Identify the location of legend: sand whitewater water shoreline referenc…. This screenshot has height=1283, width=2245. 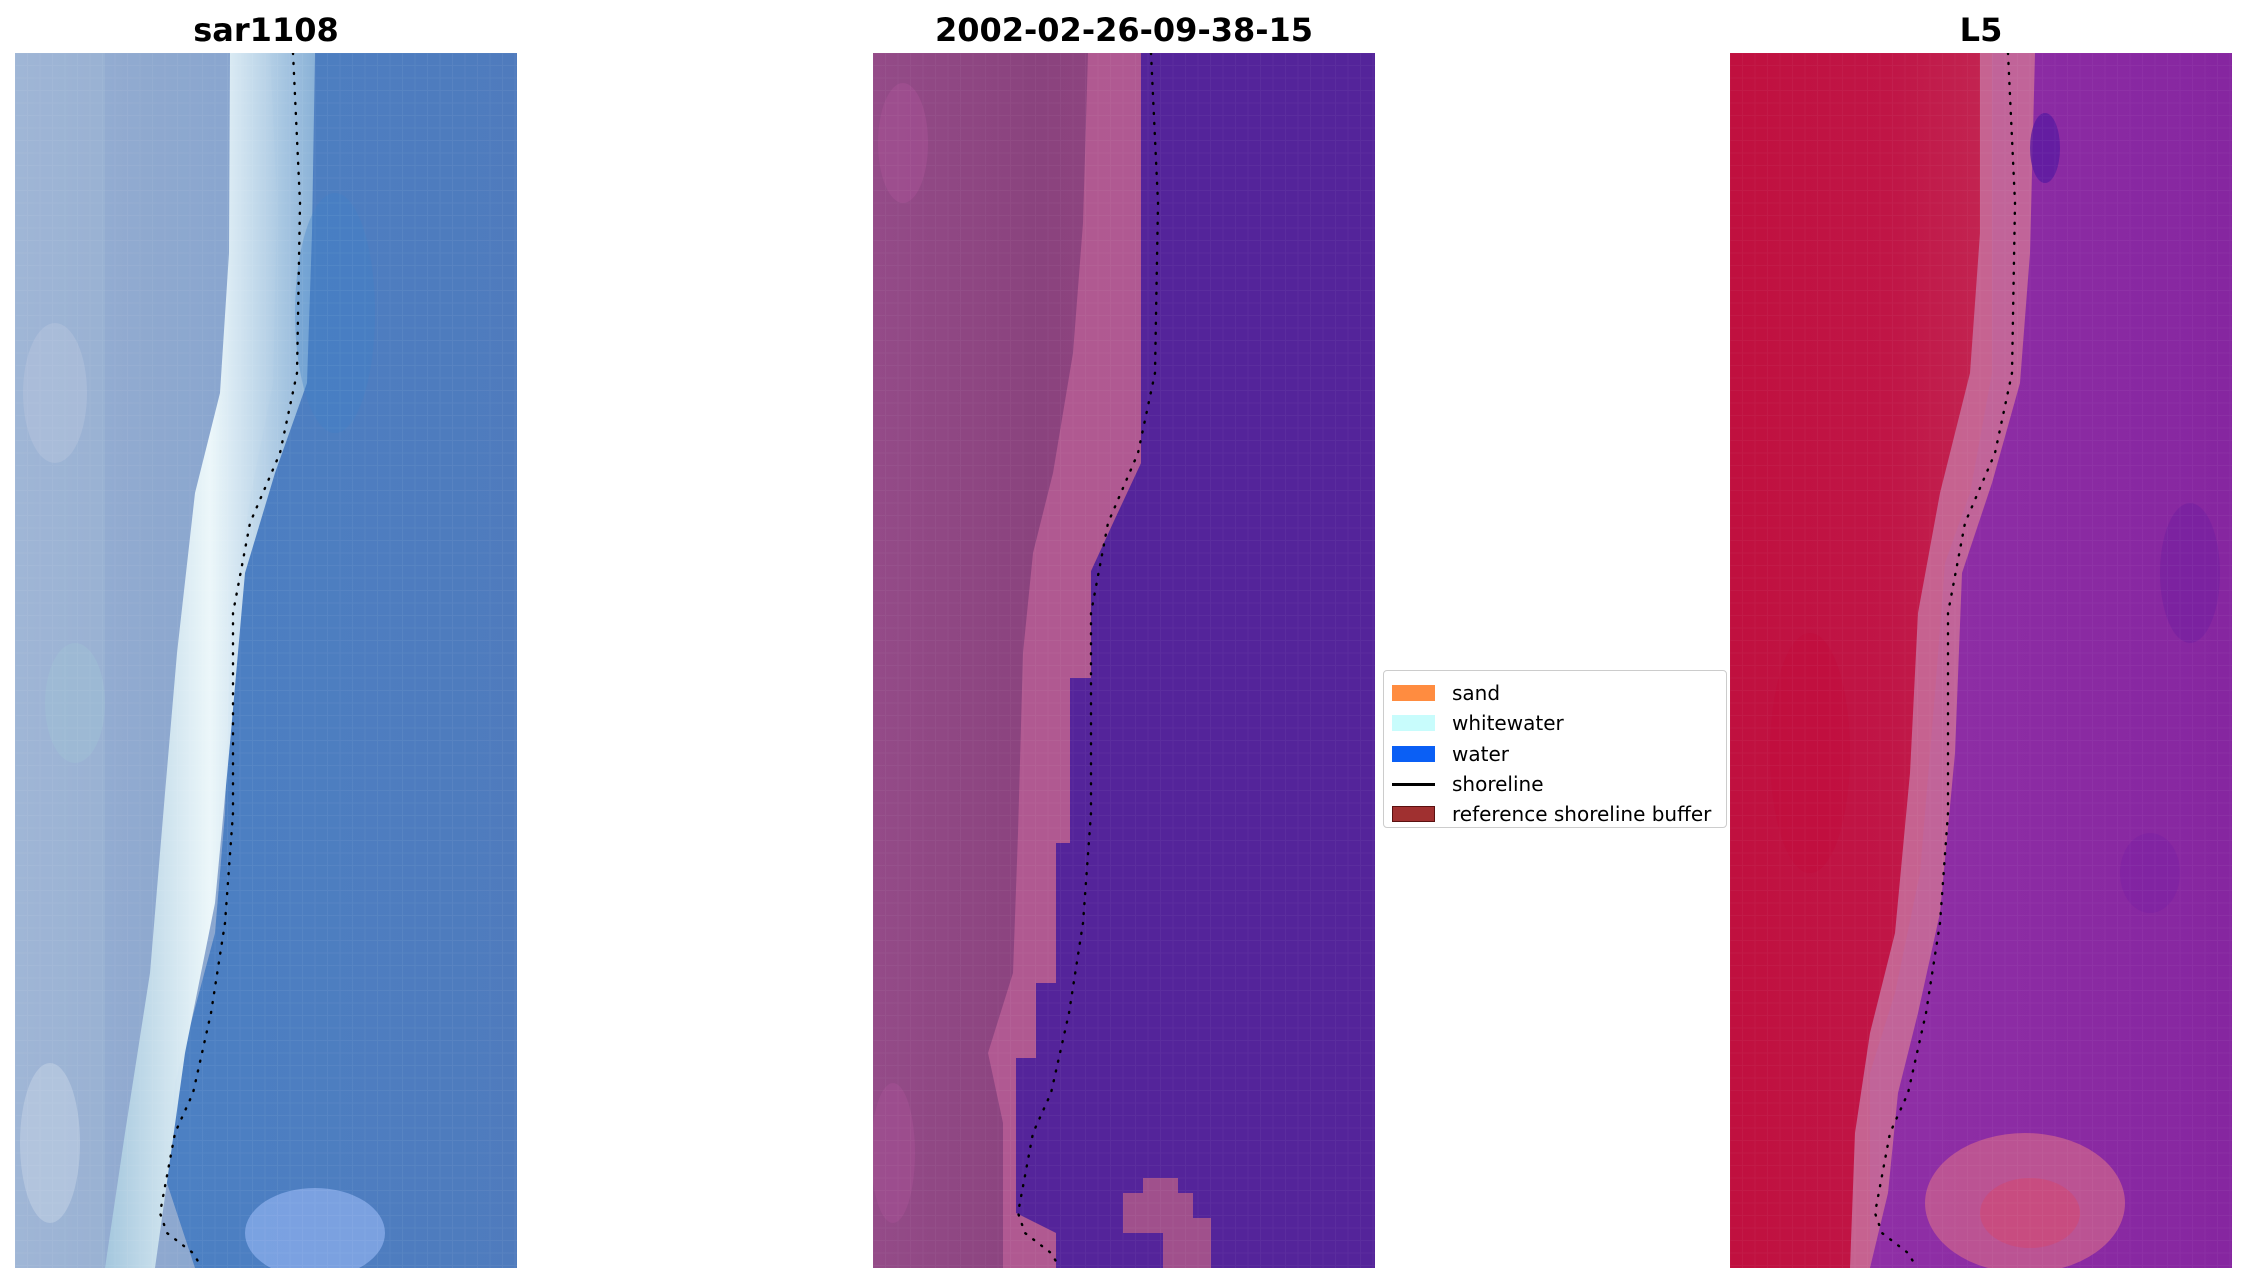
(1555, 749).